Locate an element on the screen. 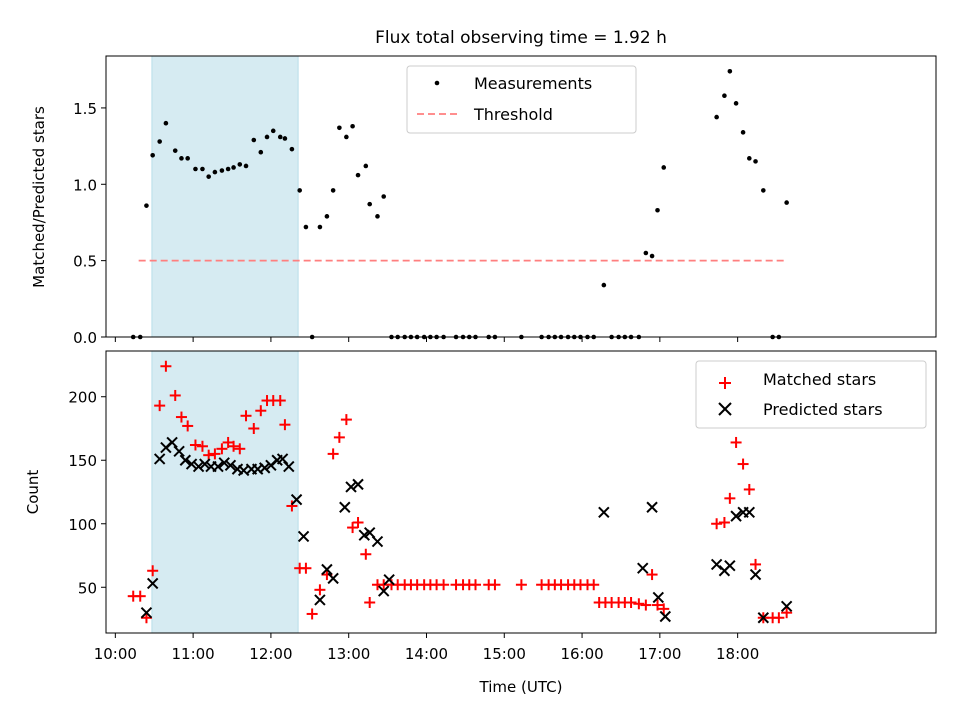  legend-measurements-label: Measurements is located at coordinates (533, 83).